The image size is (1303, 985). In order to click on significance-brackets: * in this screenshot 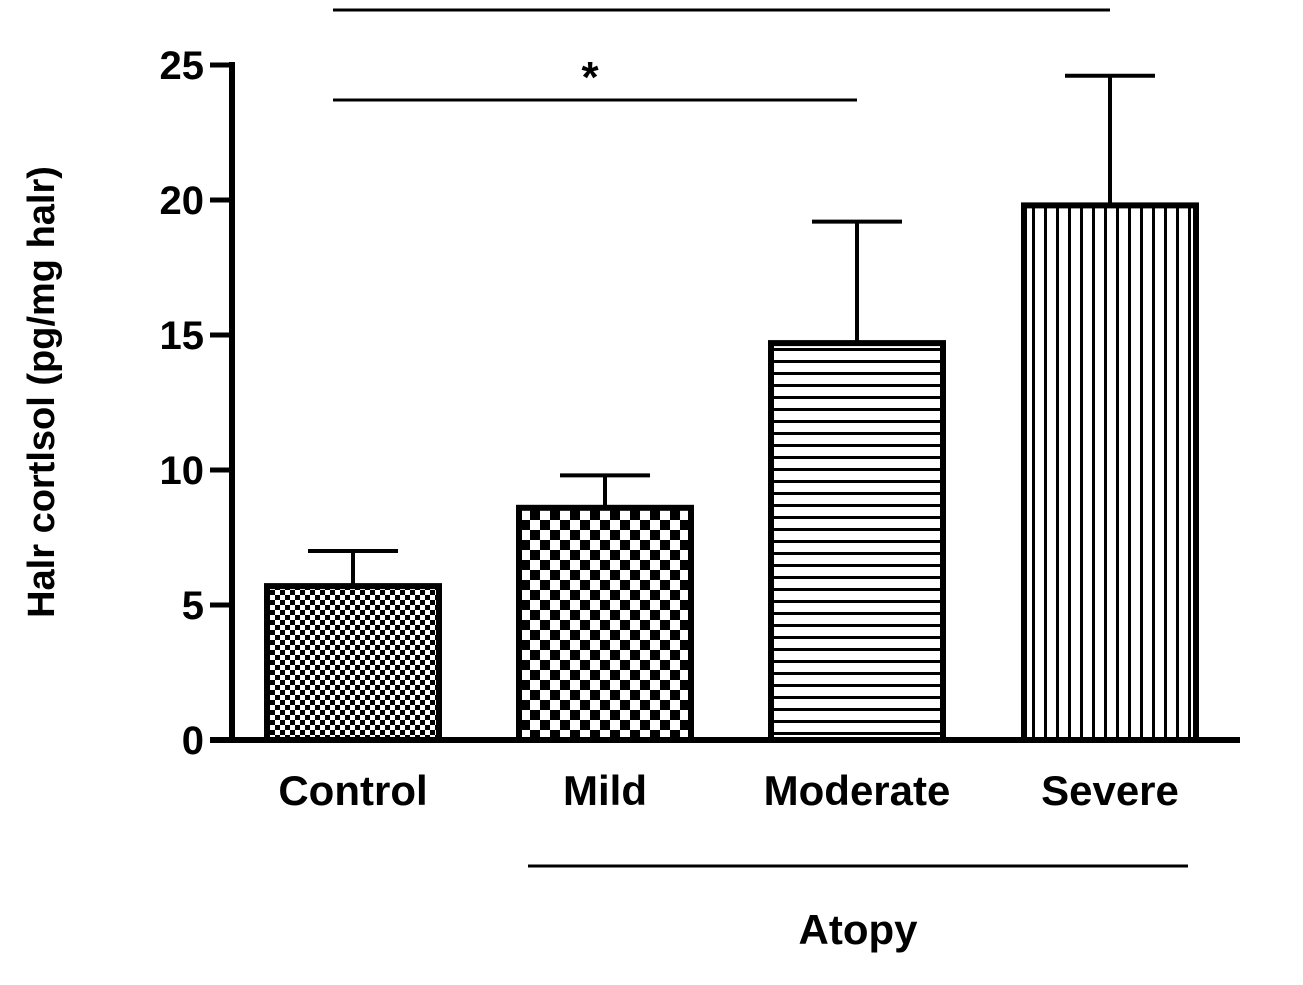, I will do `click(721, 55)`.